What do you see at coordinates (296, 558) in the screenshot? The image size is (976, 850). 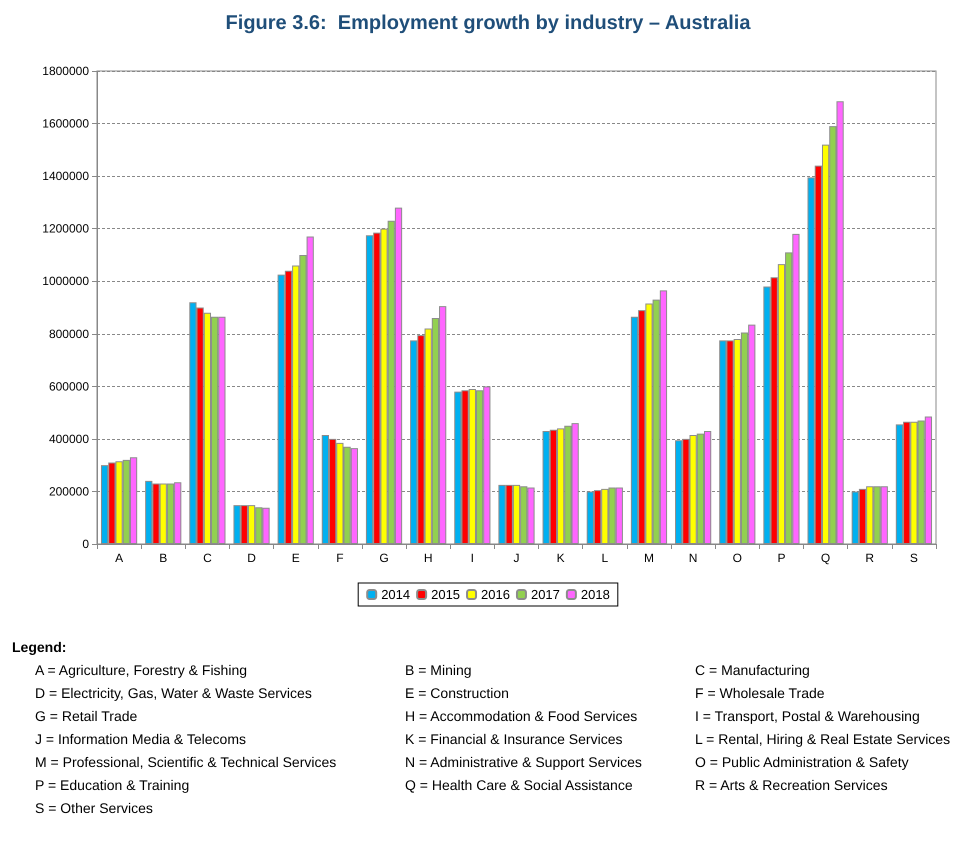 I see `x-tick-label: E` at bounding box center [296, 558].